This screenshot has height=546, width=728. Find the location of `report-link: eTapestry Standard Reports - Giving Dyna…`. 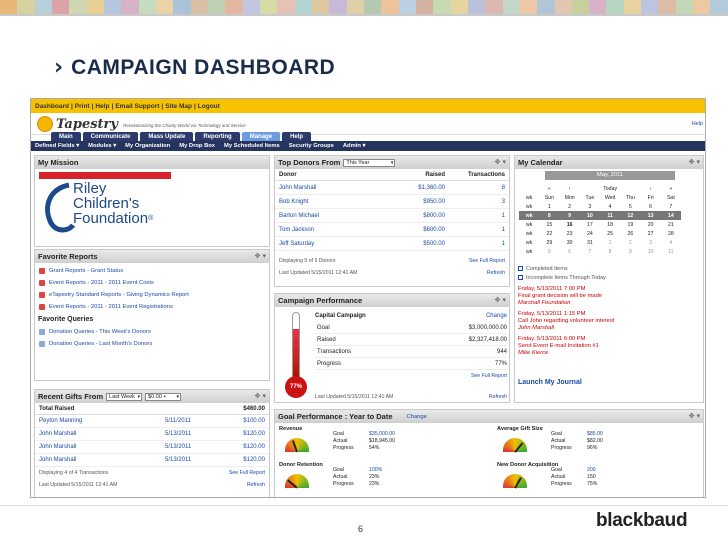

report-link: eTapestry Standard Reports - Giving Dyna… is located at coordinates (152, 295).